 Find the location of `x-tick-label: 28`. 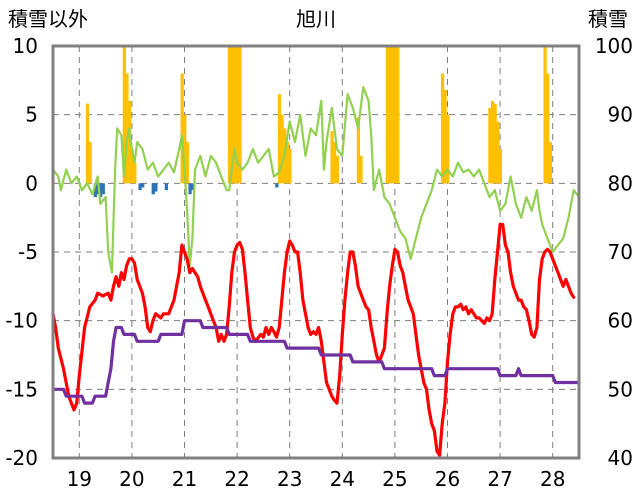

x-tick-label: 28 is located at coordinates (552, 479).